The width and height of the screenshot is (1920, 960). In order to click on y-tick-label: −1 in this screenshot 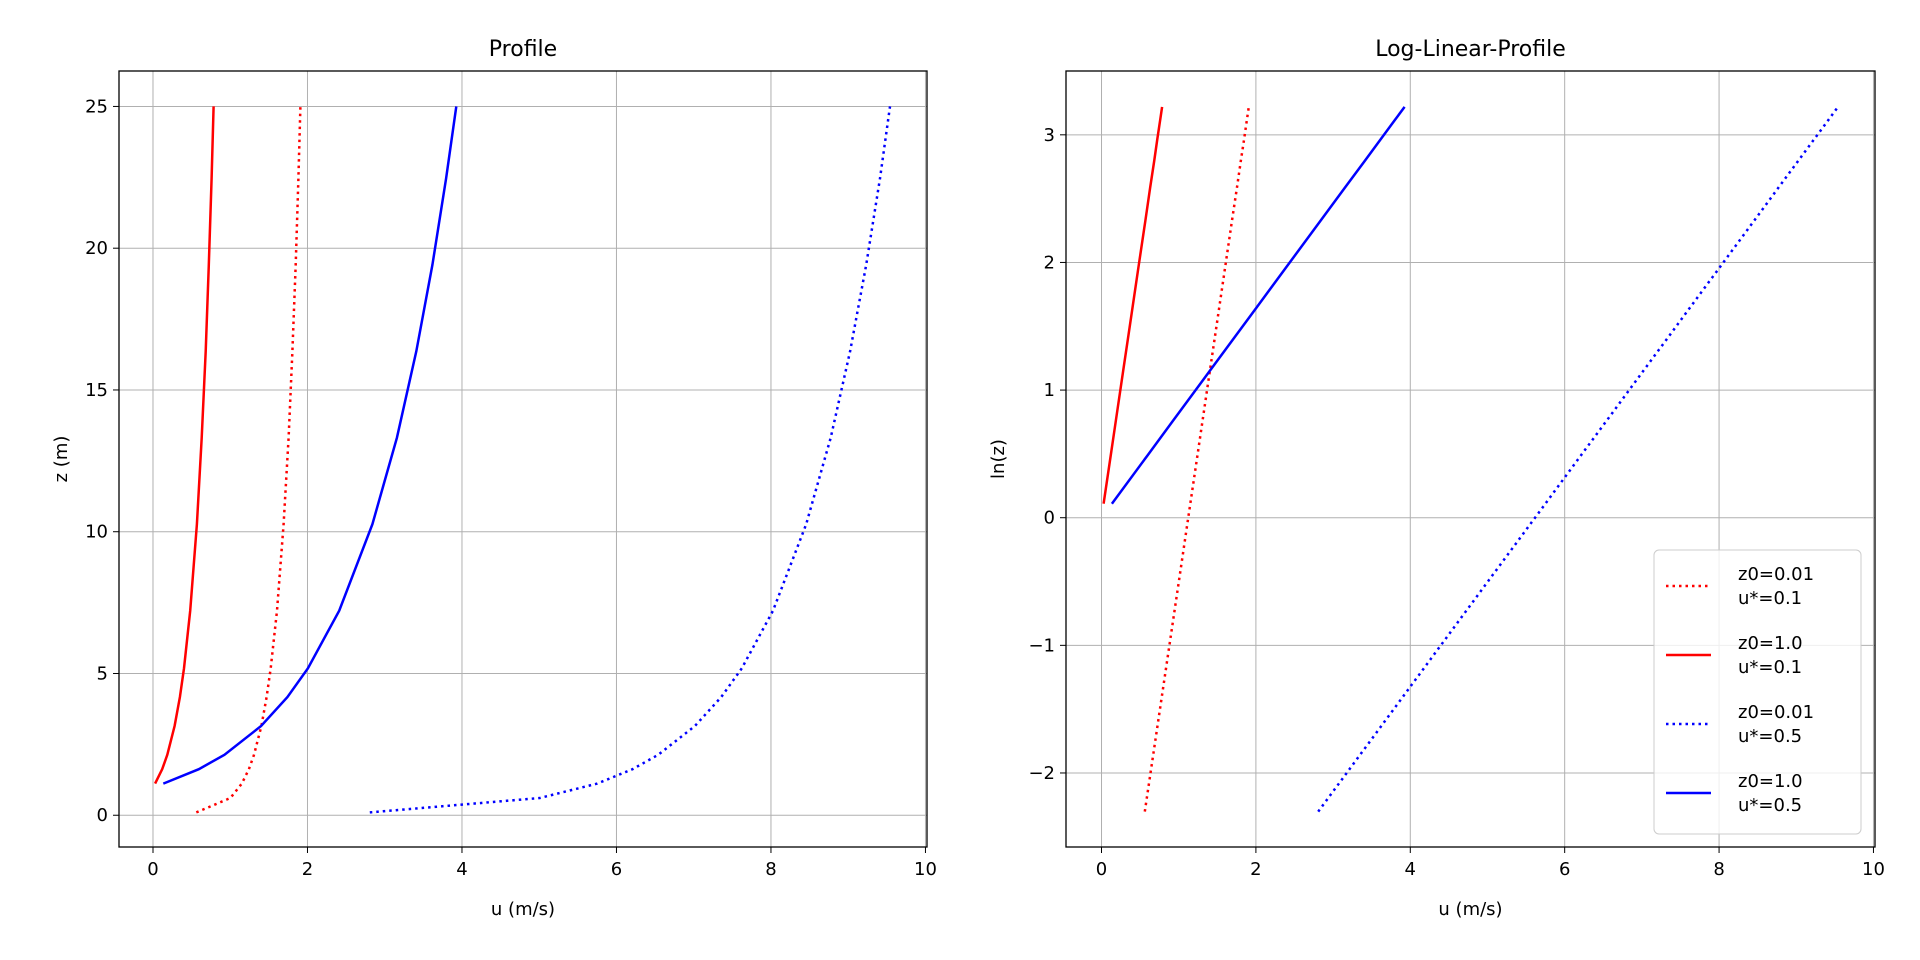, I will do `click(1041, 645)`.